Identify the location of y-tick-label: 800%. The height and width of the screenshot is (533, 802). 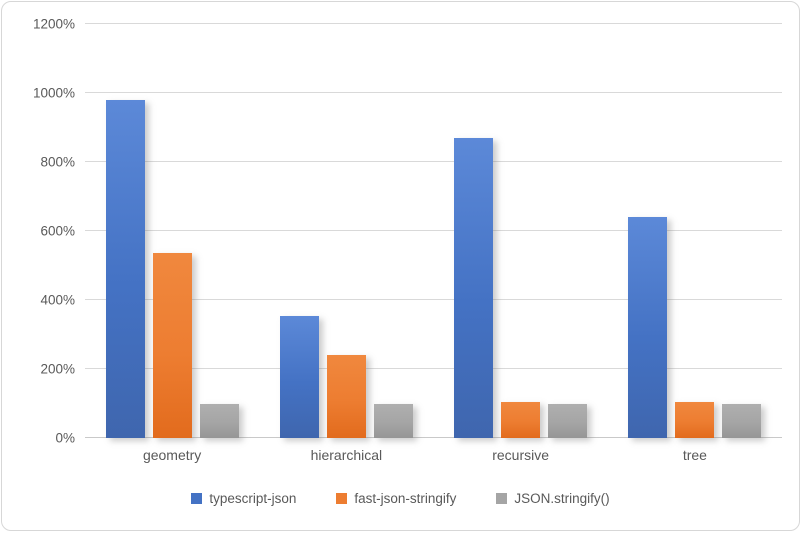
(57, 162).